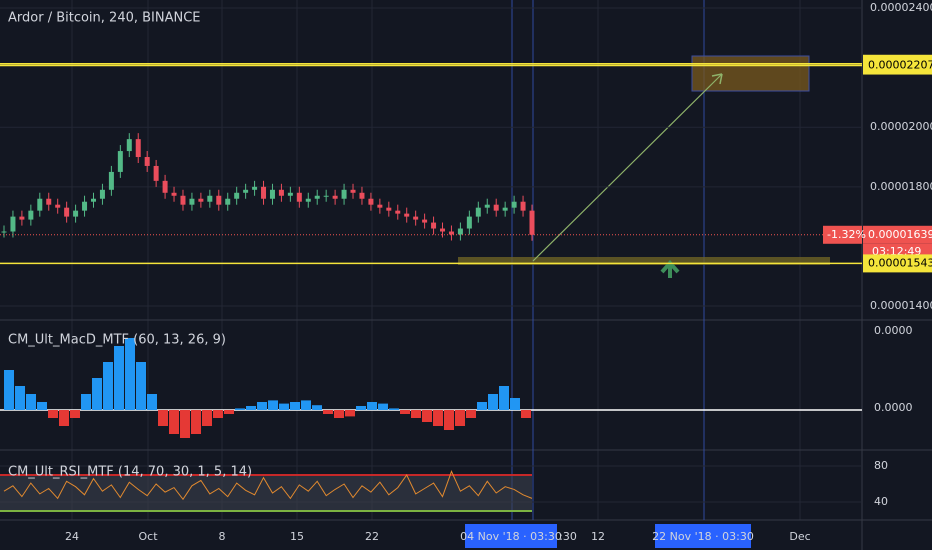 The image size is (932, 550). Describe the element at coordinates (901, 186) in the screenshot. I see `price-tick-label: 0.00001800` at that location.